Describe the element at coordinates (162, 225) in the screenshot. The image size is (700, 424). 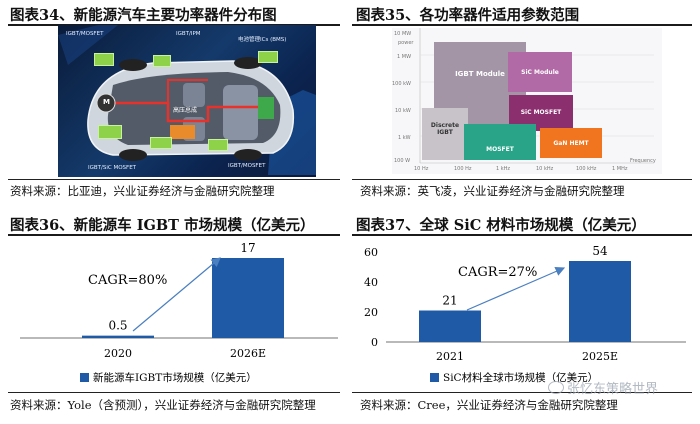
I see `fig36-title: 图表36、新能源车 IGBT 市场规模（亿美元）` at that location.